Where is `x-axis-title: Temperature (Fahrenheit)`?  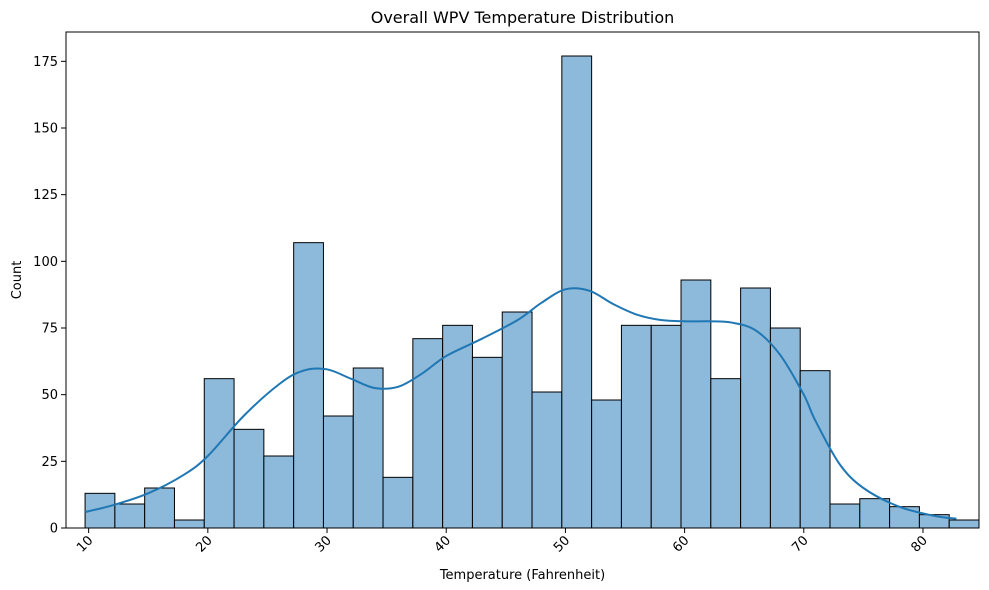
x-axis-title: Temperature (Fahrenheit) is located at coordinates (522, 575).